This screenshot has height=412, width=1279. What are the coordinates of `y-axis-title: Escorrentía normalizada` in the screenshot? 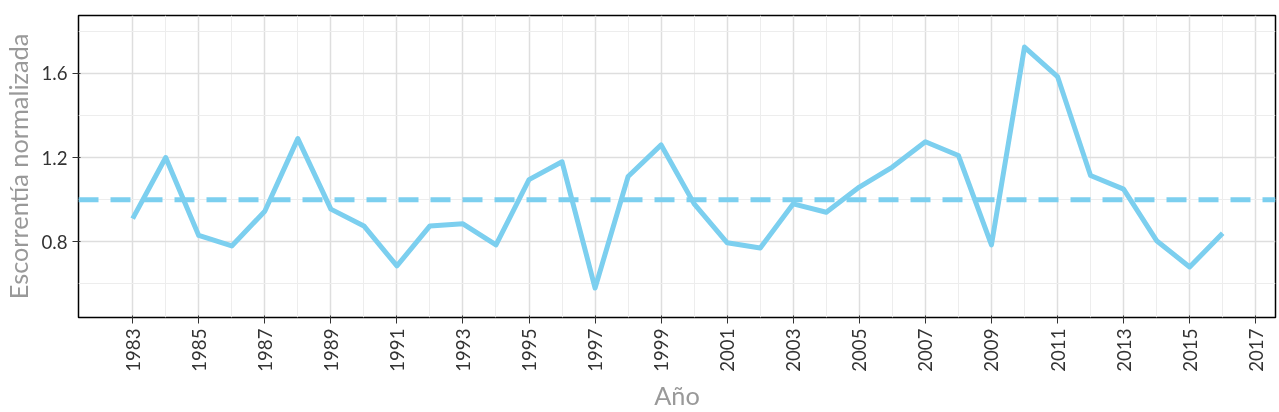 It's located at (18, 166).